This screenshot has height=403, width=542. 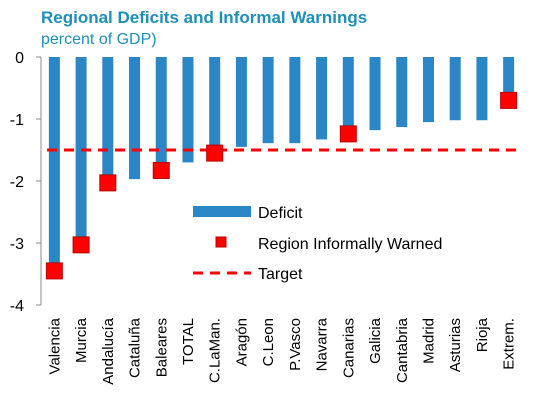 What do you see at coordinates (241, 102) in the screenshot?
I see `bar-Aragón` at bounding box center [241, 102].